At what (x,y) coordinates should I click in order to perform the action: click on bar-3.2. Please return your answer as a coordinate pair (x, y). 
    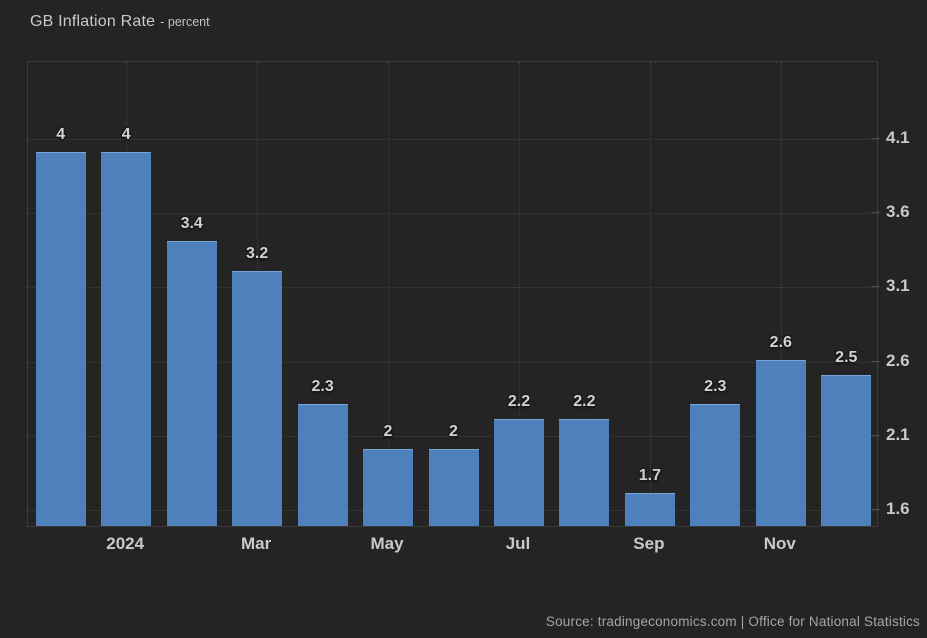
    Looking at the image, I should click on (257, 398).